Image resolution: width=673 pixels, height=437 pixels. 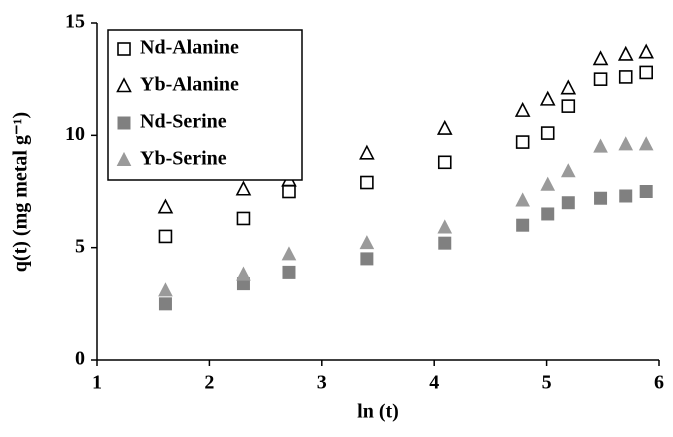 What do you see at coordinates (189, 85) in the screenshot?
I see `legend-label: Yb-Alanine` at bounding box center [189, 85].